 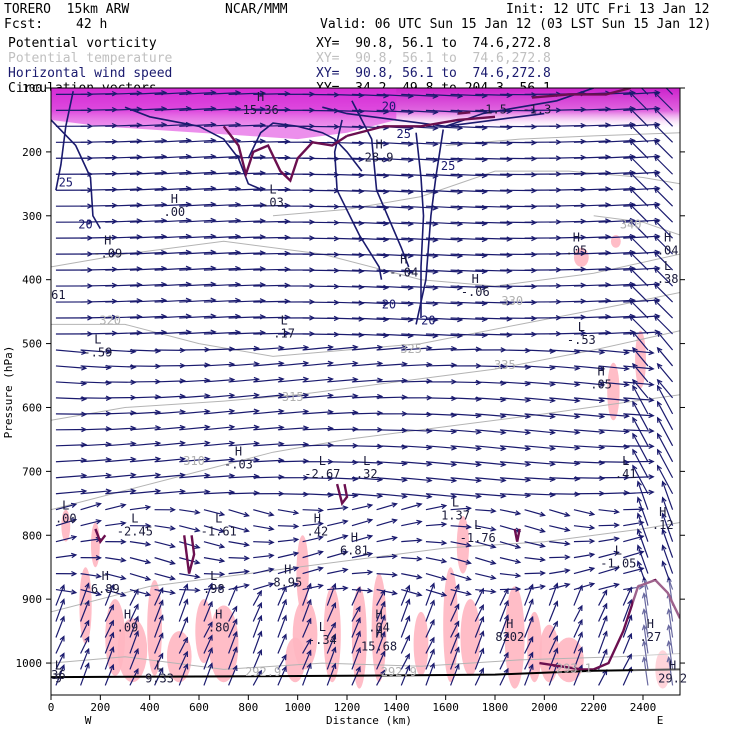 I want to click on wind-label-1: 25, so click(x=448, y=166).